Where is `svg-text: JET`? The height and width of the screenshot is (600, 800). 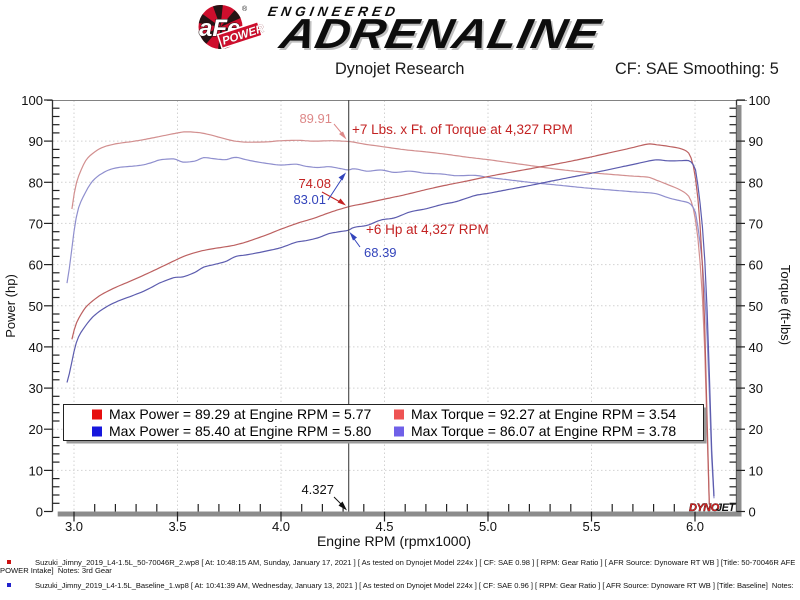
svg-text: JET is located at coordinates (726, 508).